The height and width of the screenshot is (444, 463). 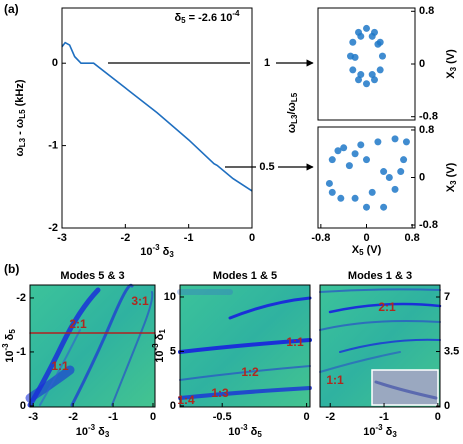 What do you see at coordinates (22, 114) in the screenshot?
I see `label-part: L5` at bounding box center [22, 114].